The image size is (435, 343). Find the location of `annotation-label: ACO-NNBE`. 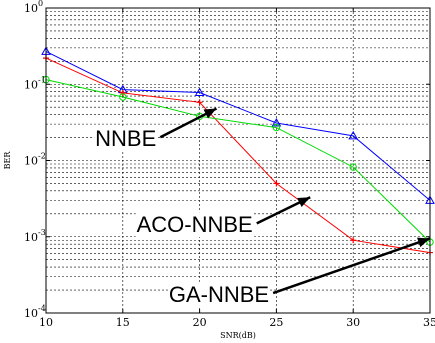

annotation-label: ACO-NNBE is located at coordinates (195, 224).